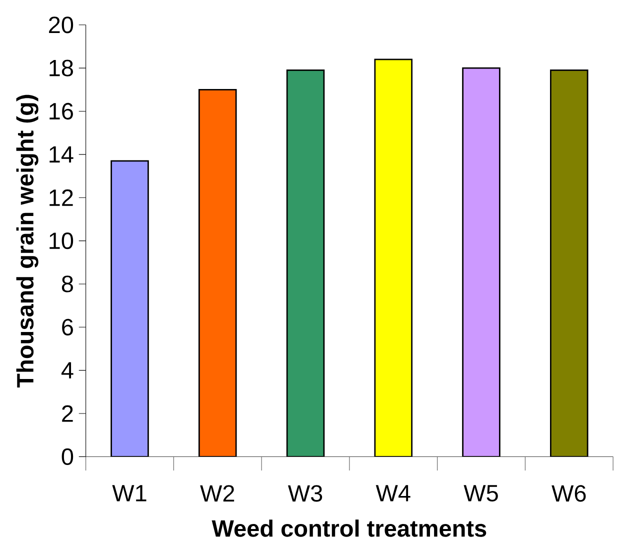  Describe the element at coordinates (61, 111) in the screenshot. I see `y-tick-label: 16` at that location.